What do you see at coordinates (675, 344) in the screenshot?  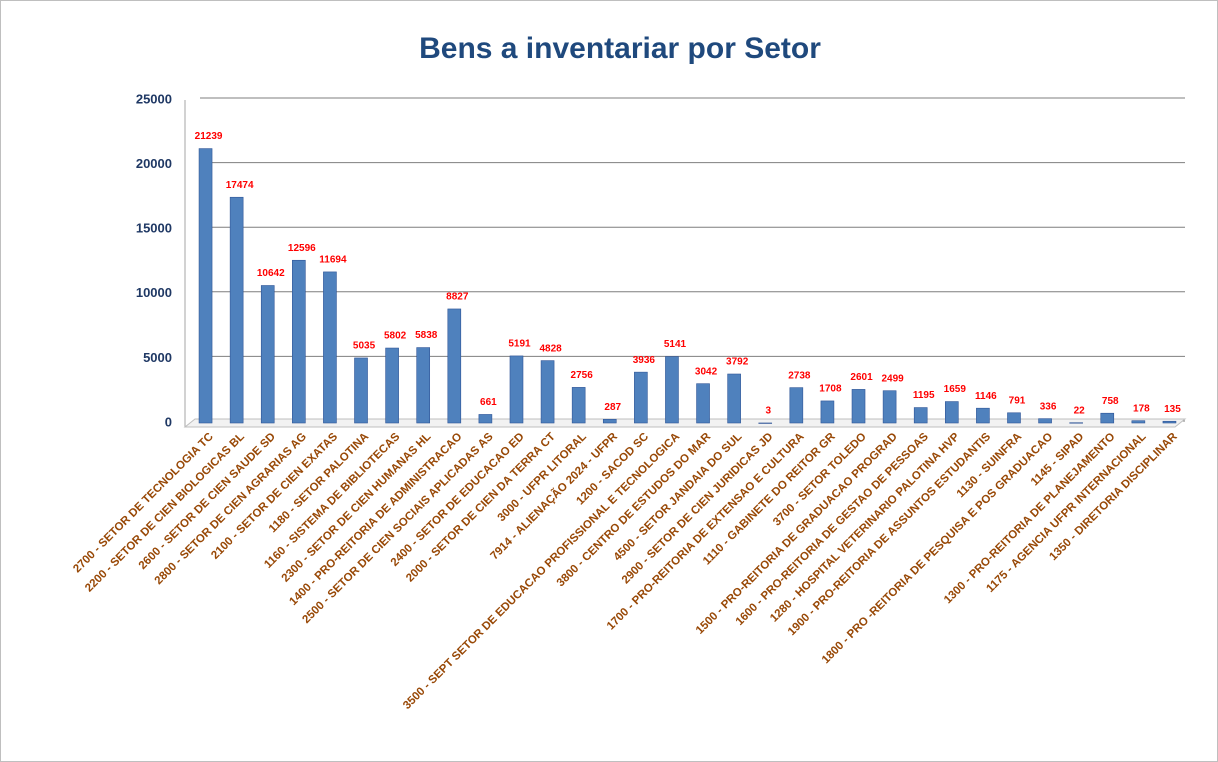 I see `value-label: 5141` at bounding box center [675, 344].